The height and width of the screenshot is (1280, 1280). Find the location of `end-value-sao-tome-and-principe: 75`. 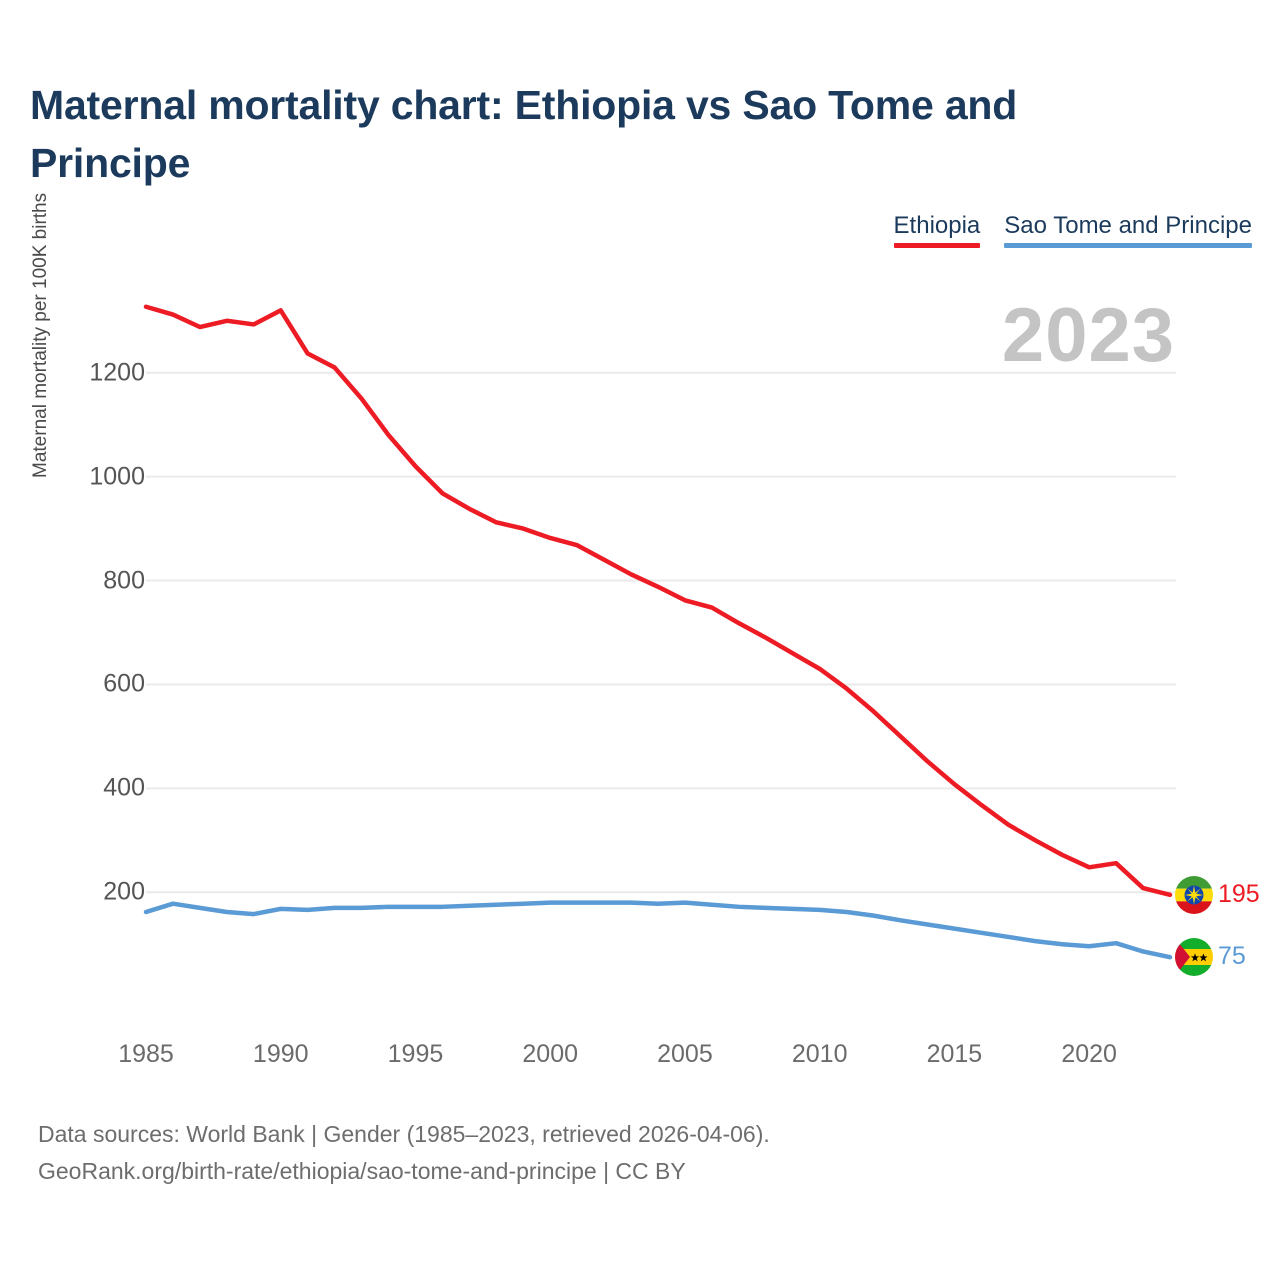

end-value-sao-tome-and-principe: 75 is located at coordinates (1232, 956).